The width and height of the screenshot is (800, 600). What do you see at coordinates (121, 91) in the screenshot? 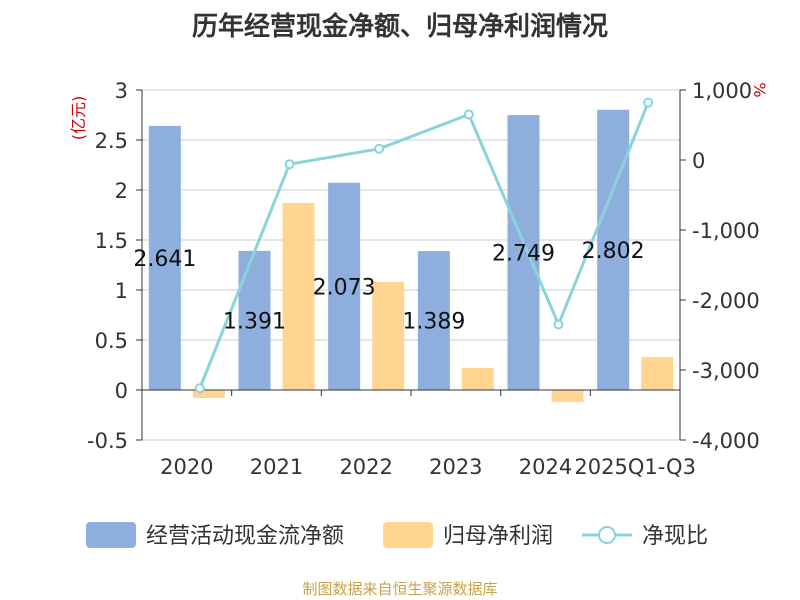
I see `left-tick-label: 3` at bounding box center [121, 91].